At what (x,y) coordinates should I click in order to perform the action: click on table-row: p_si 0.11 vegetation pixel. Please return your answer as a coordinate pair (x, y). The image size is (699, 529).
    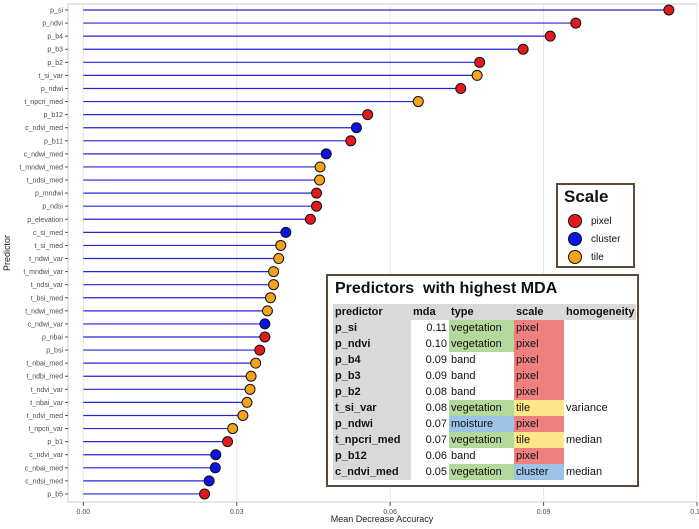
    Looking at the image, I should click on (484, 328).